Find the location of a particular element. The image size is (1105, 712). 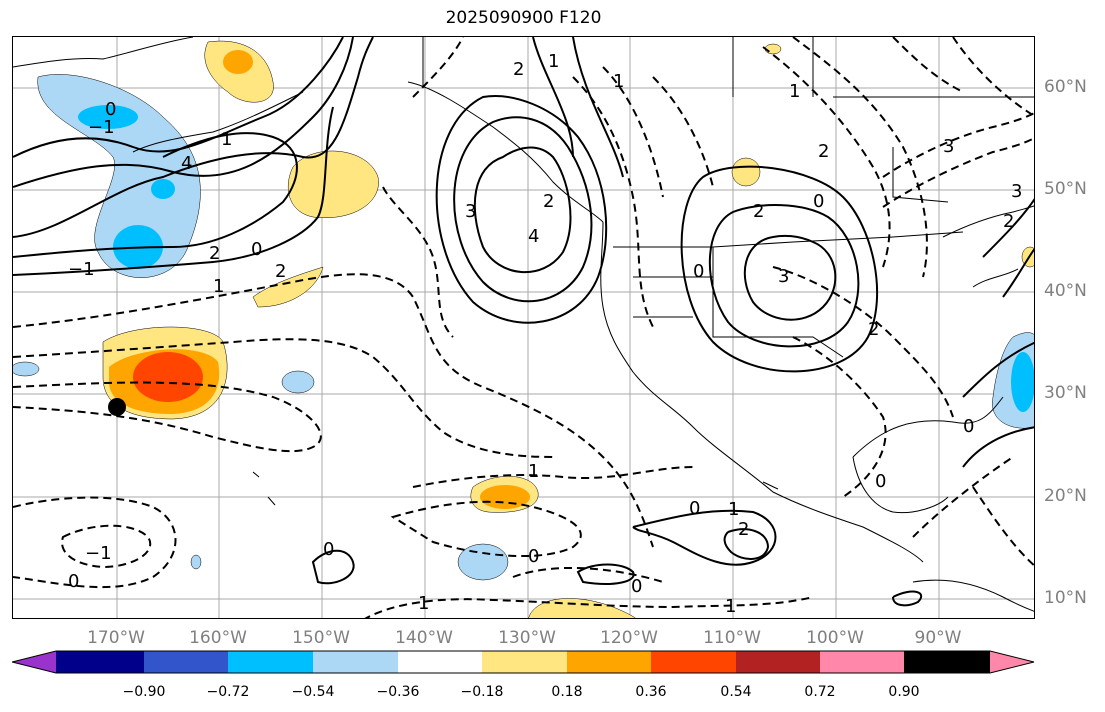

colorbar-extend-low is located at coordinates (34, 662).